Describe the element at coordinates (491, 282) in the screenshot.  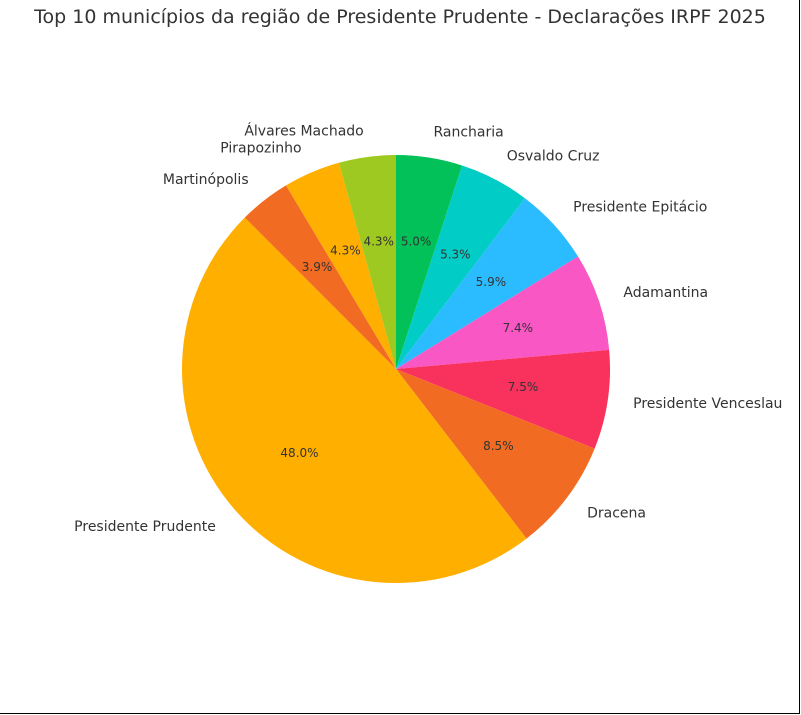
I see `slice-percent-label: 5.9%` at that location.